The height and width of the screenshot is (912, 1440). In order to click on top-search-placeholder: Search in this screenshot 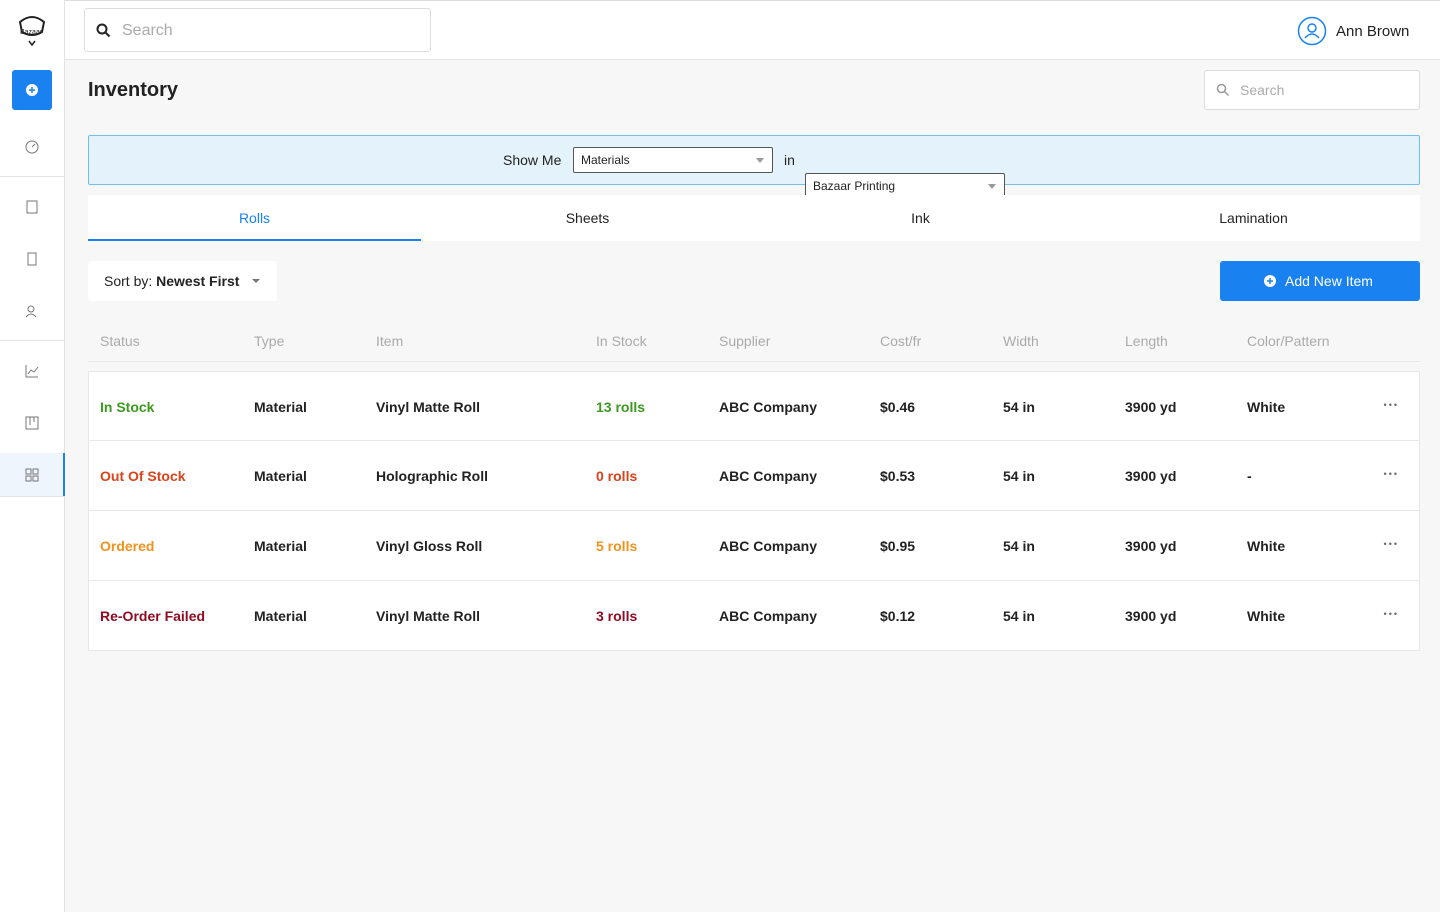, I will do `click(147, 30)`.